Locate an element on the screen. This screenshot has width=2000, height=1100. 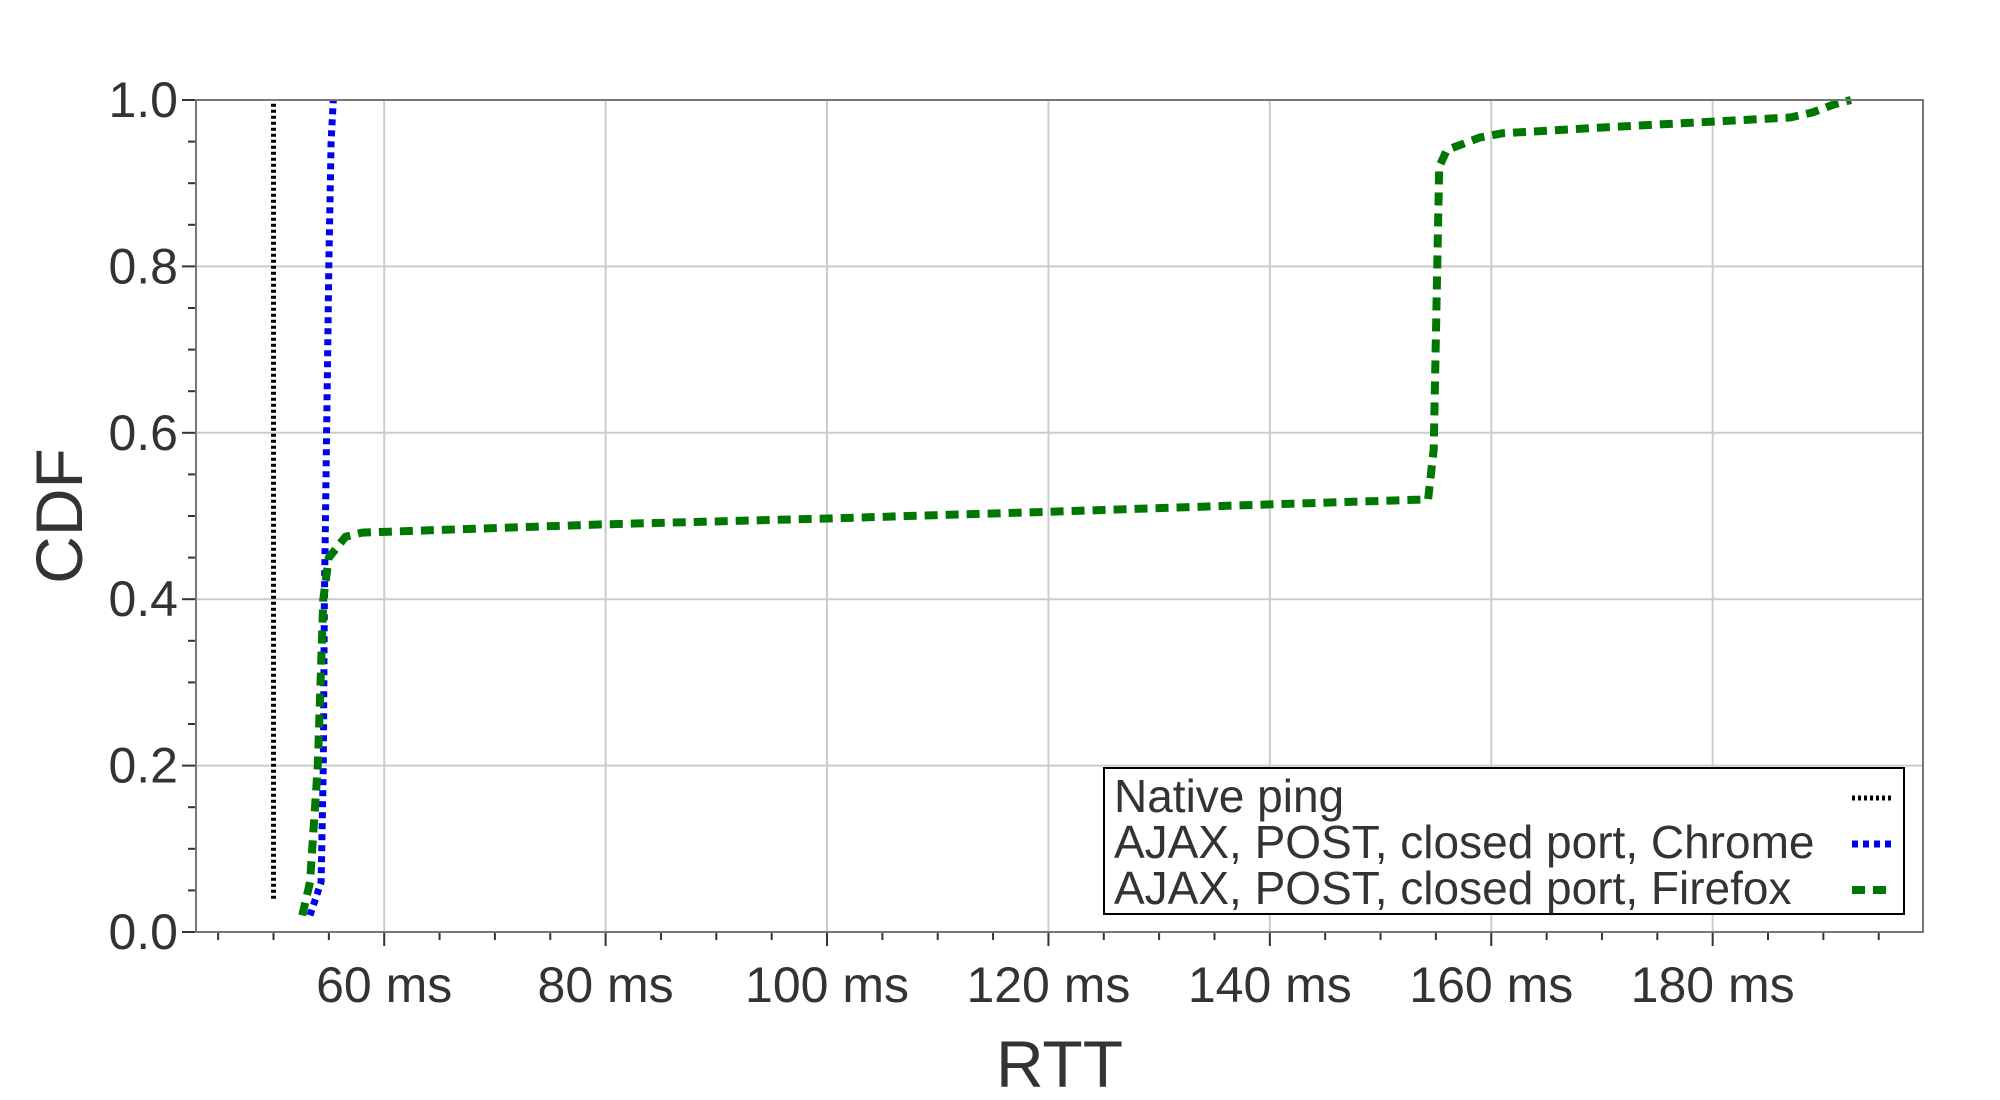
legend-label-2: AJAX, POST, closed port, Chrome is located at coordinates (1464, 842).